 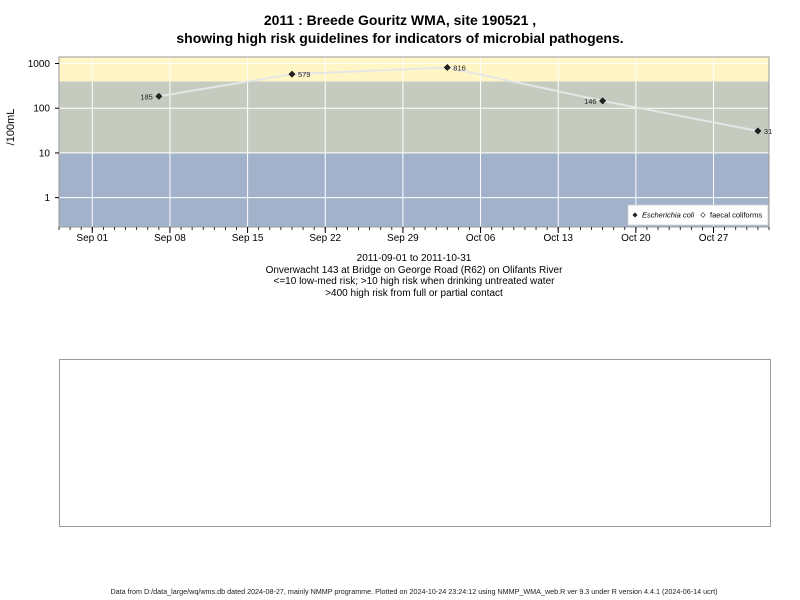 I want to click on legend-e-coli-label: Escherichia coli, so click(x=668, y=215).